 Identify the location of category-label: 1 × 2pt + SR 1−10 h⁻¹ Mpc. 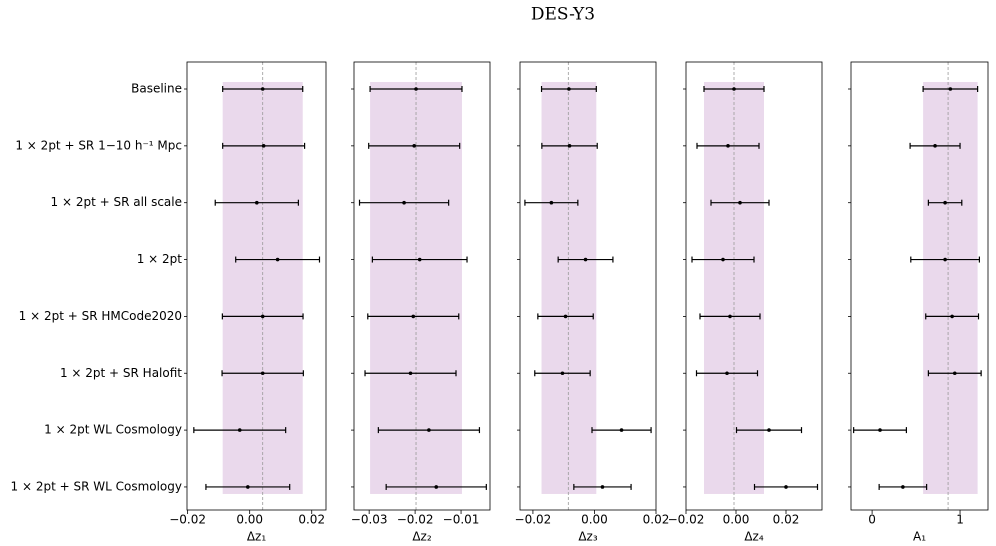
(98, 145).